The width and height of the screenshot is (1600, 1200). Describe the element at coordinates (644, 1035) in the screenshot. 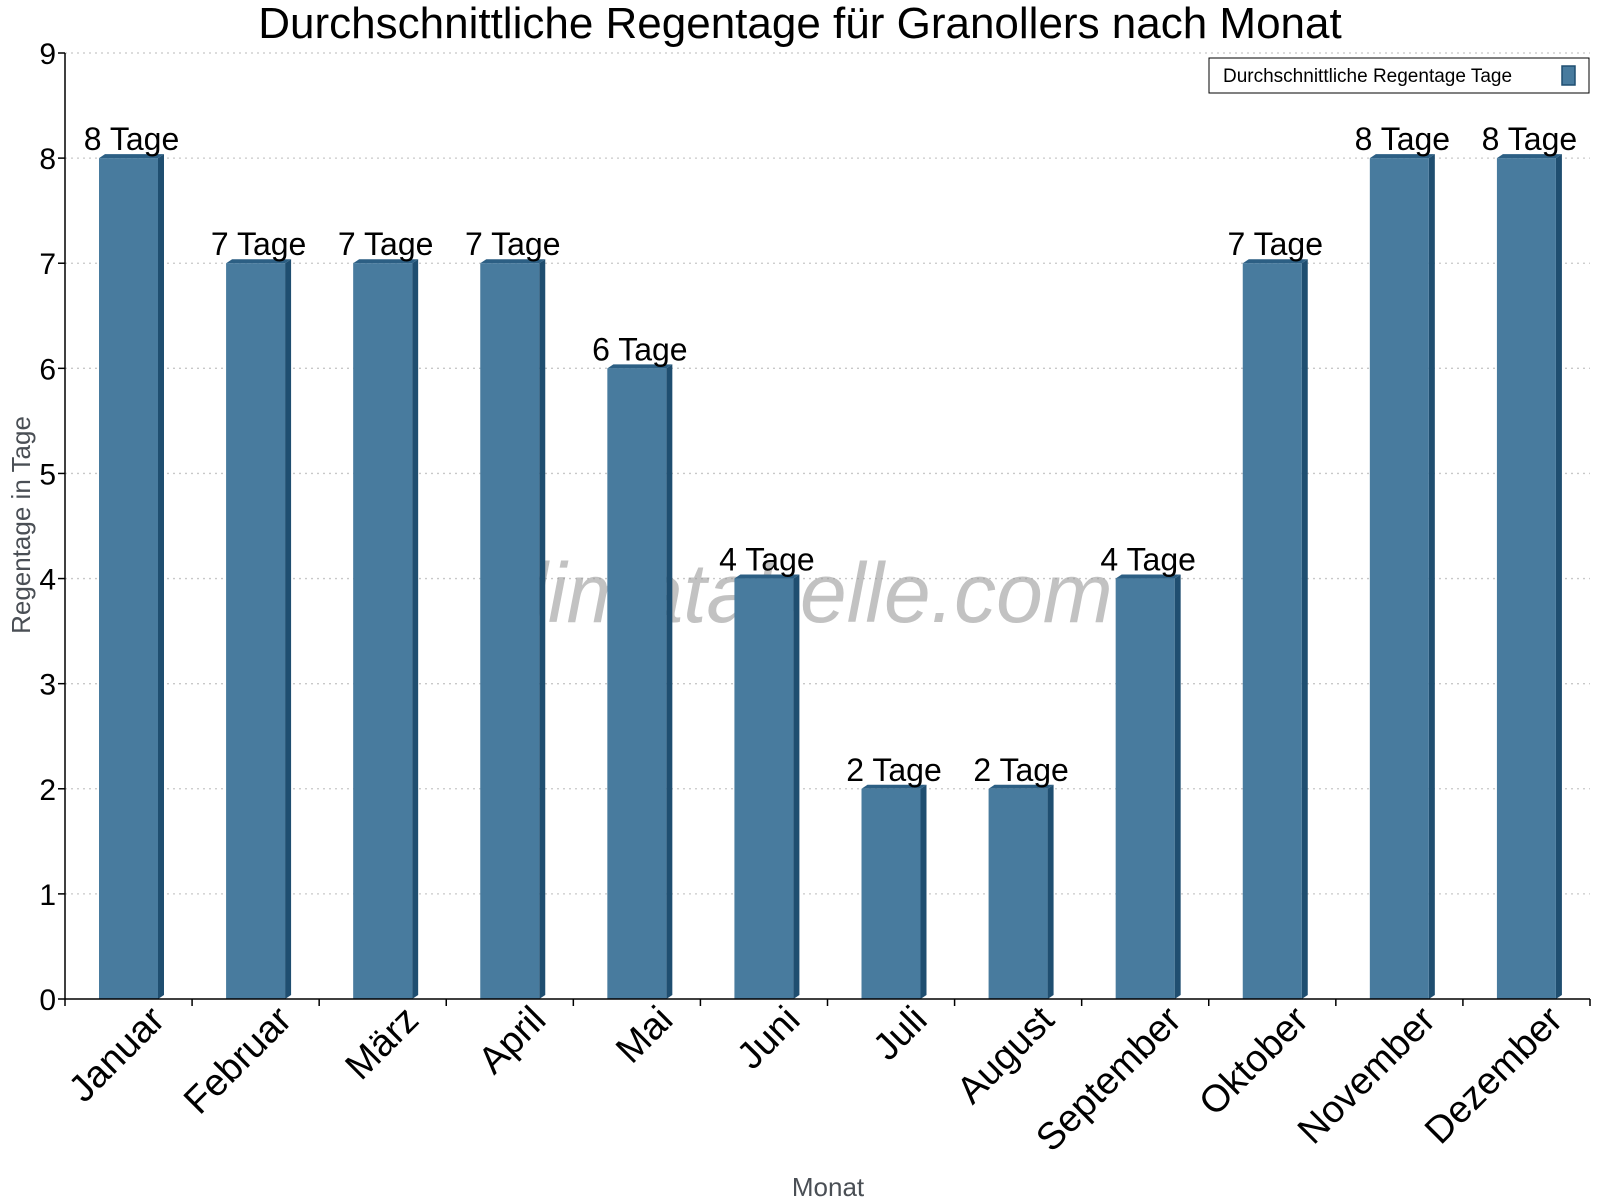

I see `x-tick-label: Mai` at that location.